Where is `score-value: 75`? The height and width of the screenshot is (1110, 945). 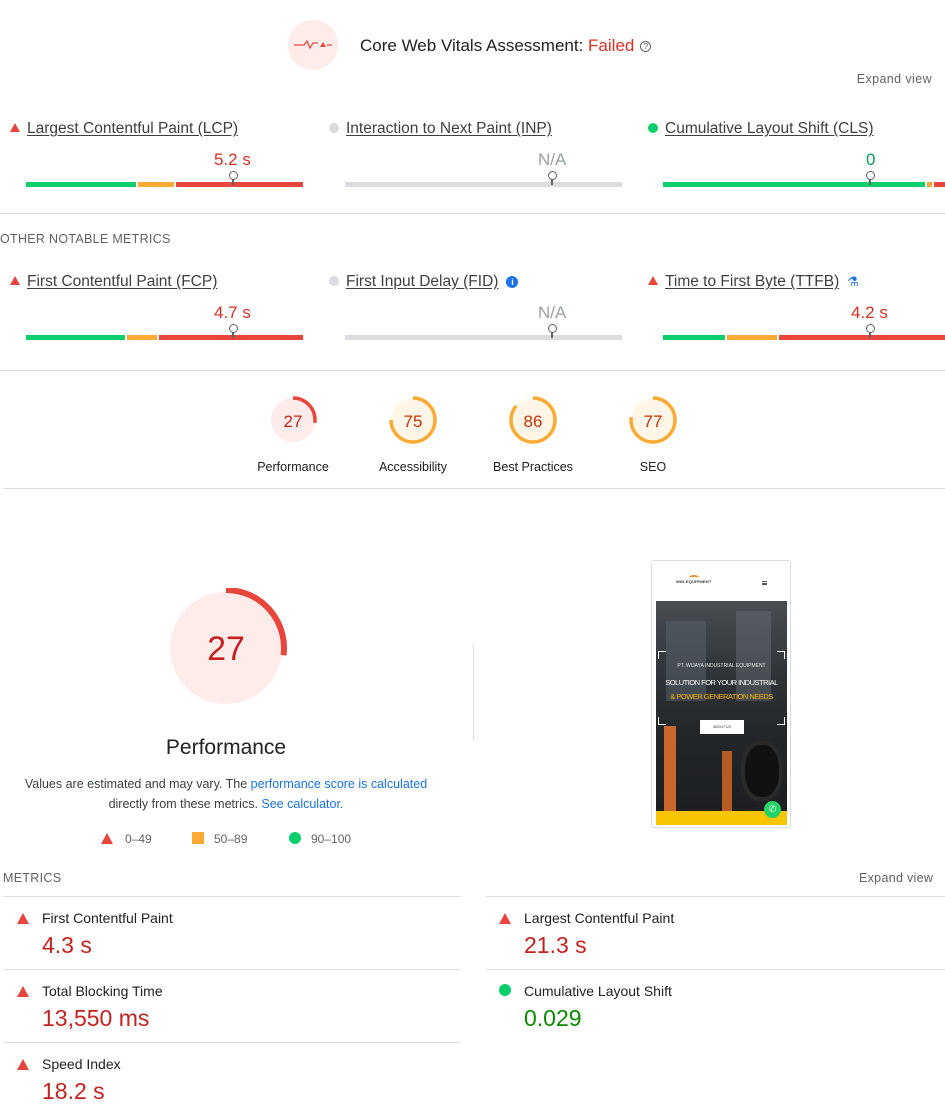
score-value: 75 is located at coordinates (413, 421).